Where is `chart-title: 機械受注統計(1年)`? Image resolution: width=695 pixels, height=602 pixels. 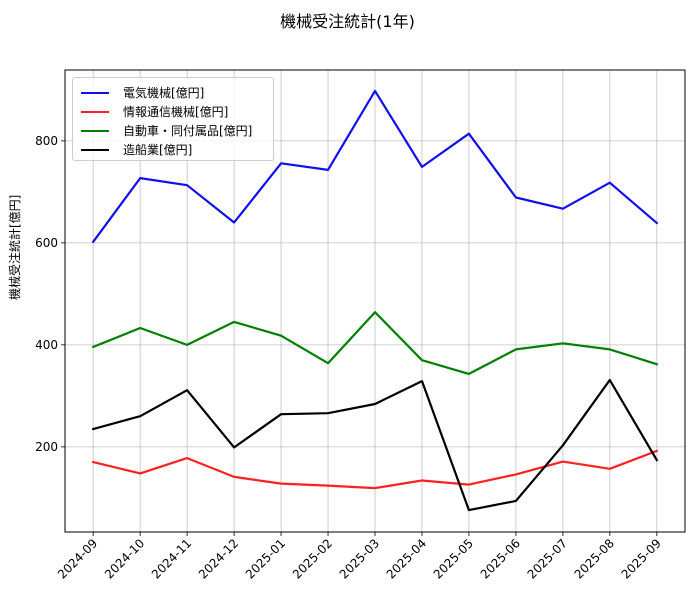
chart-title: 機械受注統計(1年) is located at coordinates (347, 21).